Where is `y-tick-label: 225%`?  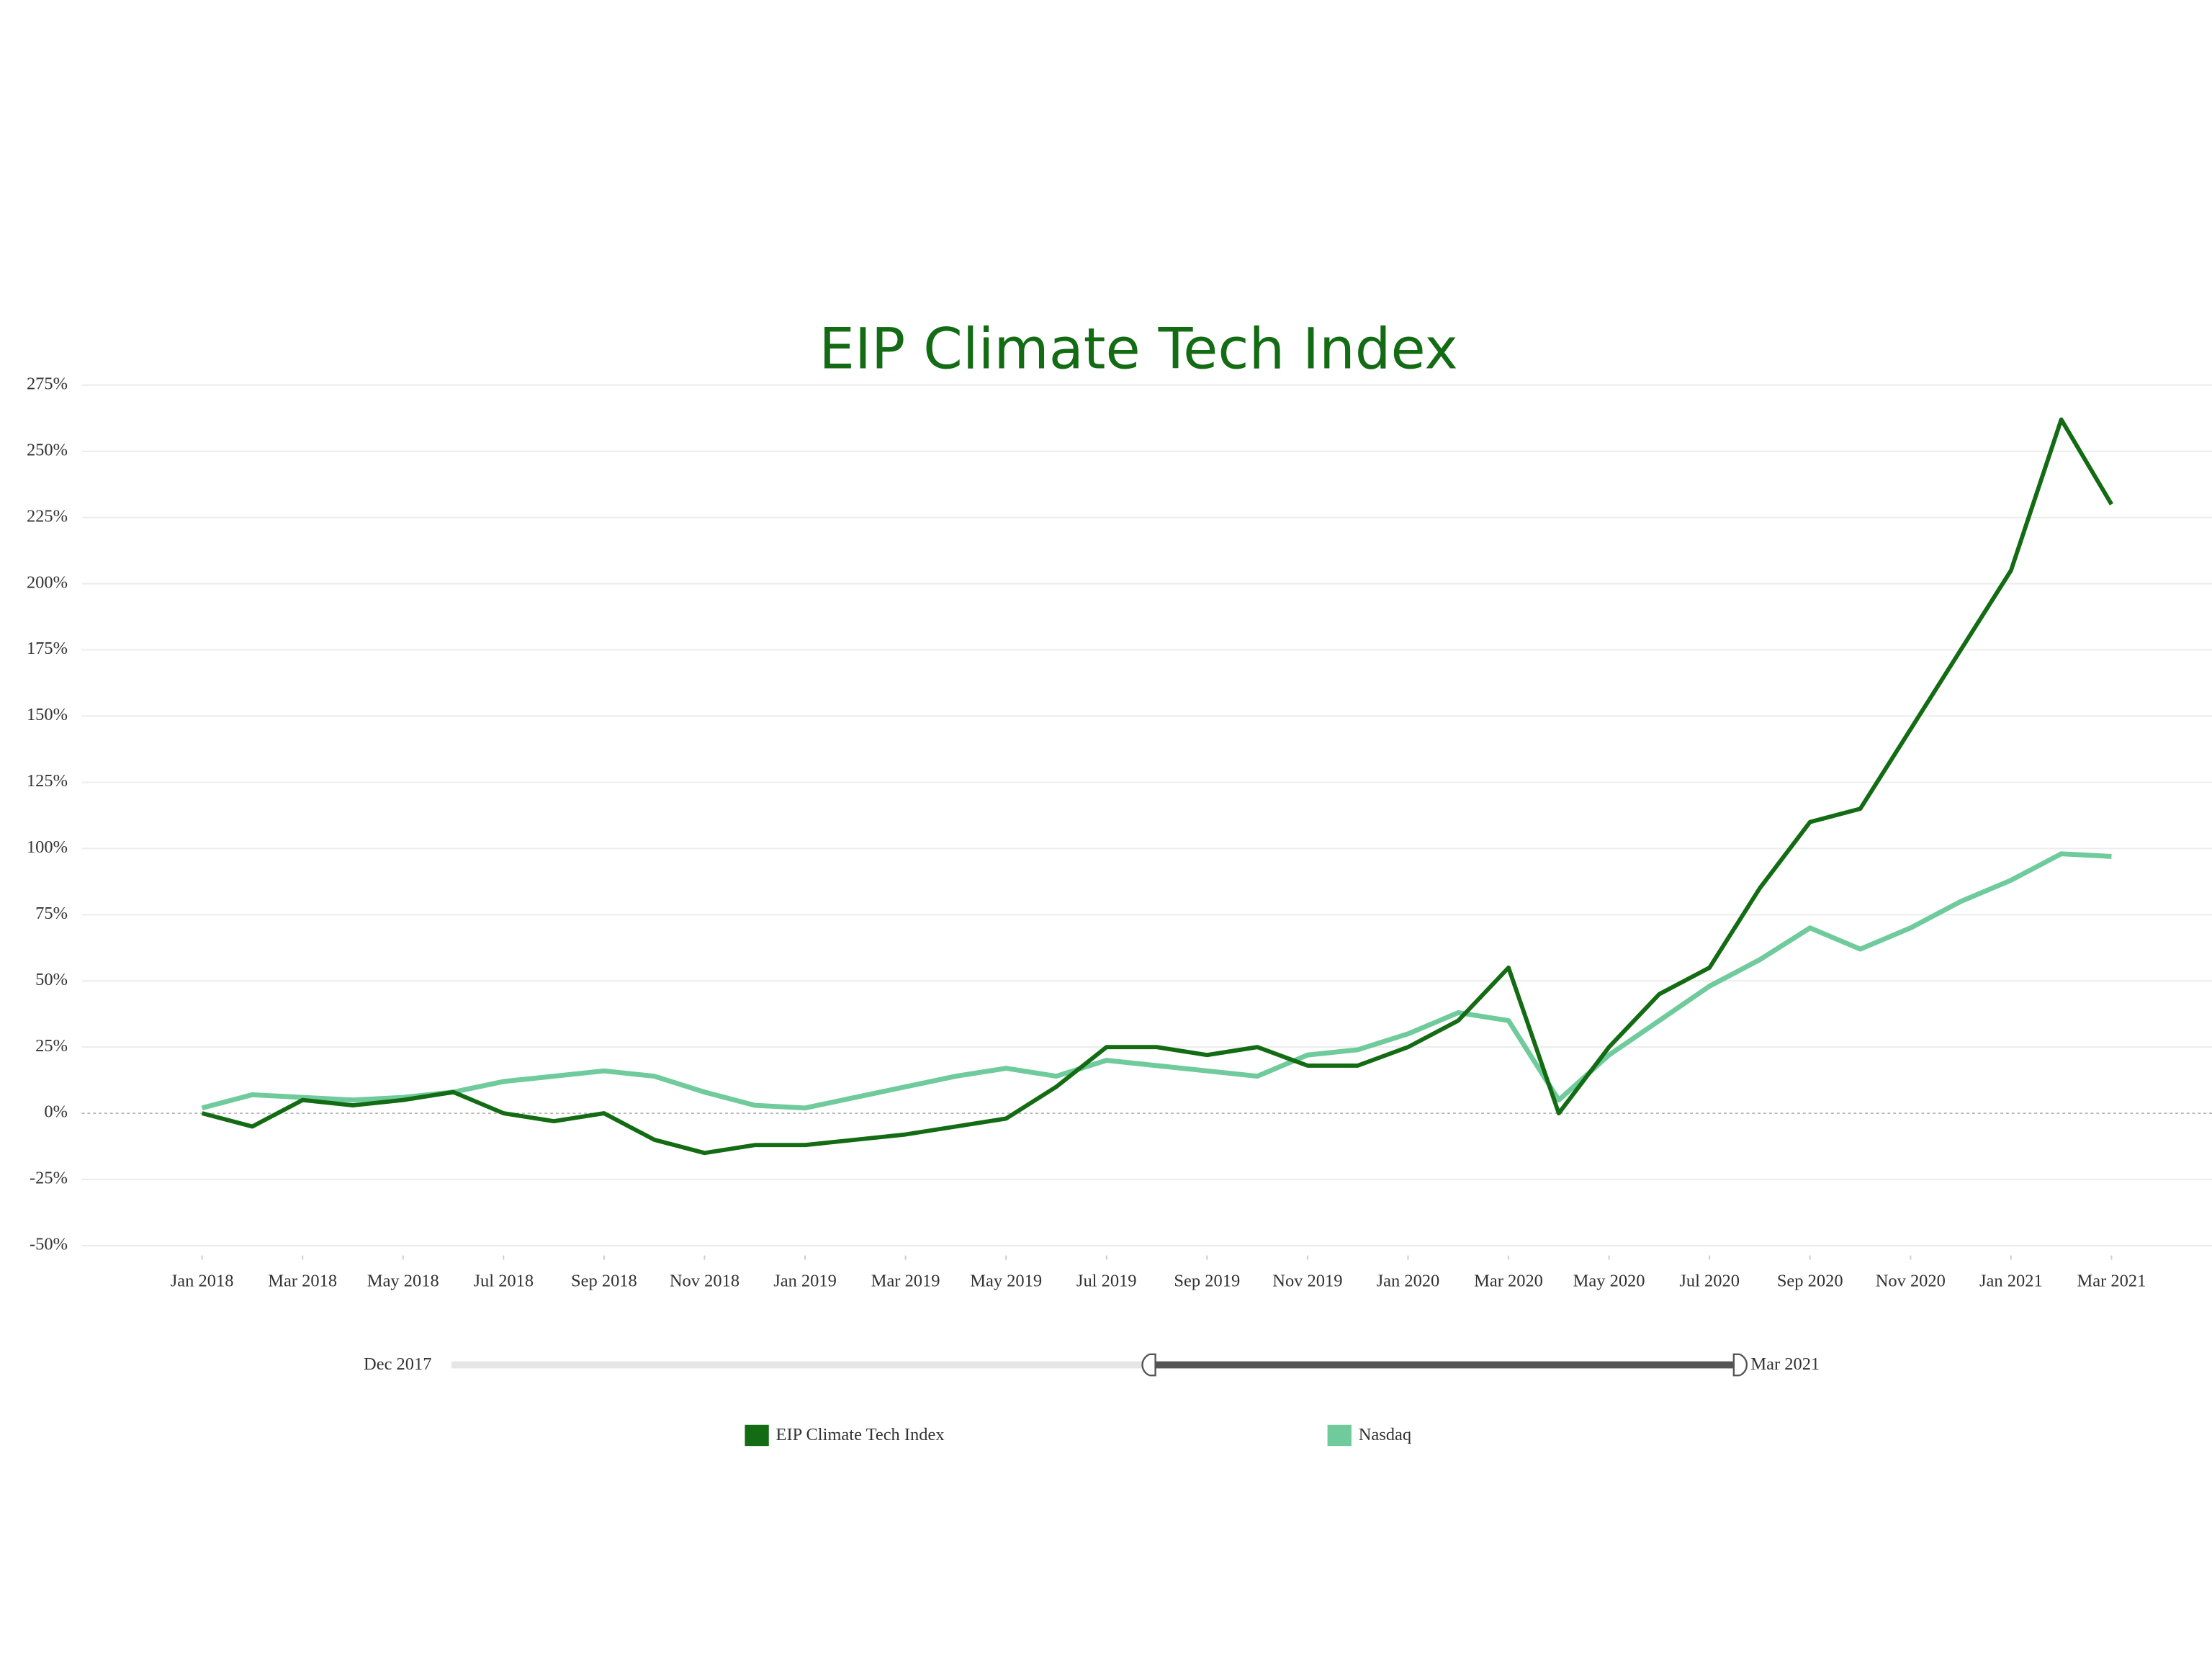
y-tick-label: 225% is located at coordinates (48, 516).